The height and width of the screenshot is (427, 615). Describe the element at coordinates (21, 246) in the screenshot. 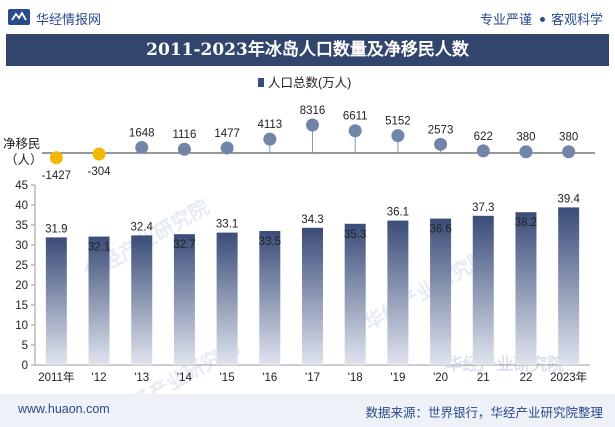

I see `y-tick-label: 30` at that location.